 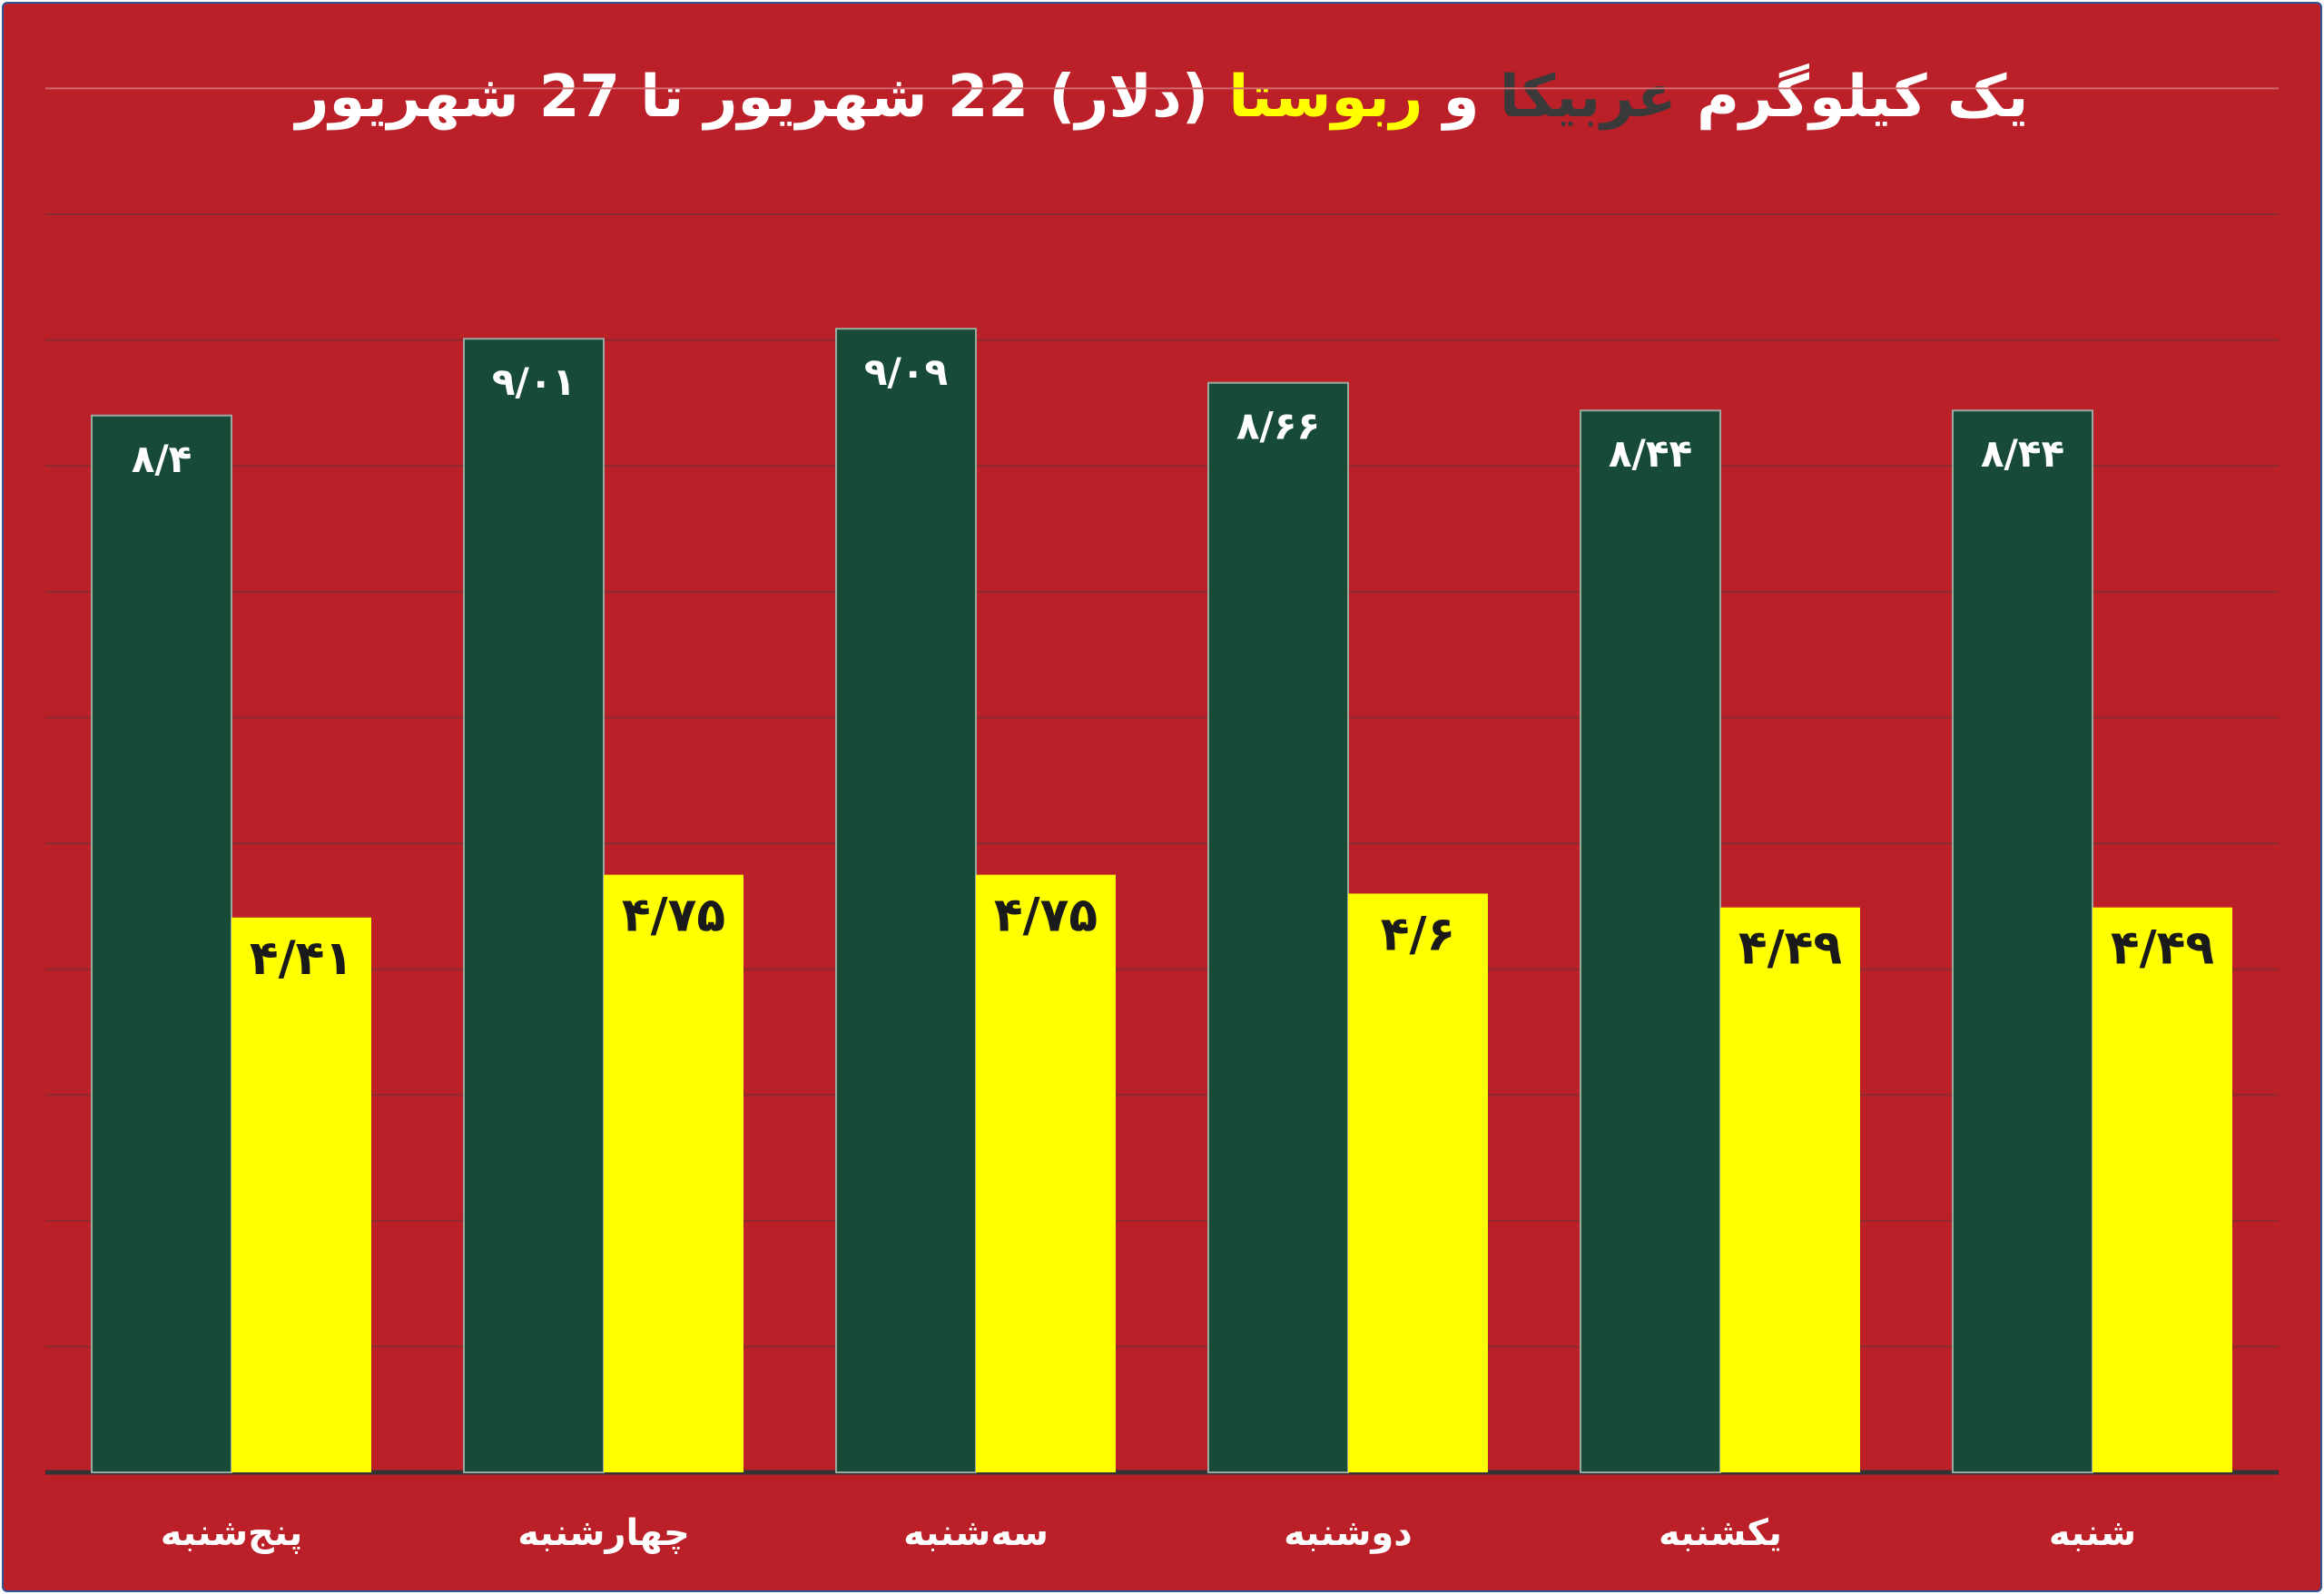 What do you see at coordinates (2092, 1533) in the screenshot?
I see `category-label: شنبه` at bounding box center [2092, 1533].